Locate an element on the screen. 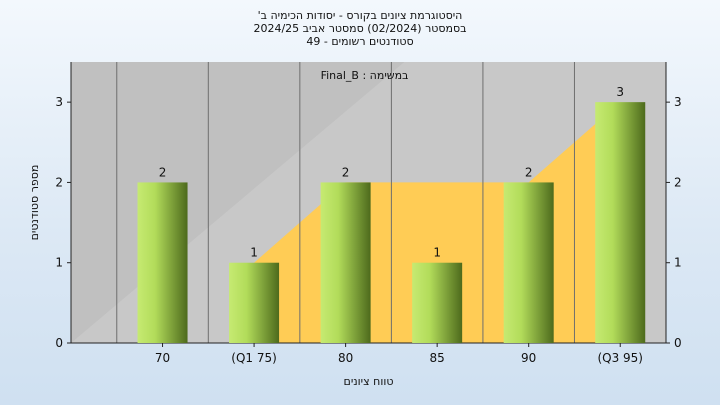 This screenshot has height=405, width=720. x-tick-label: (Q3 95) is located at coordinates (620, 358).